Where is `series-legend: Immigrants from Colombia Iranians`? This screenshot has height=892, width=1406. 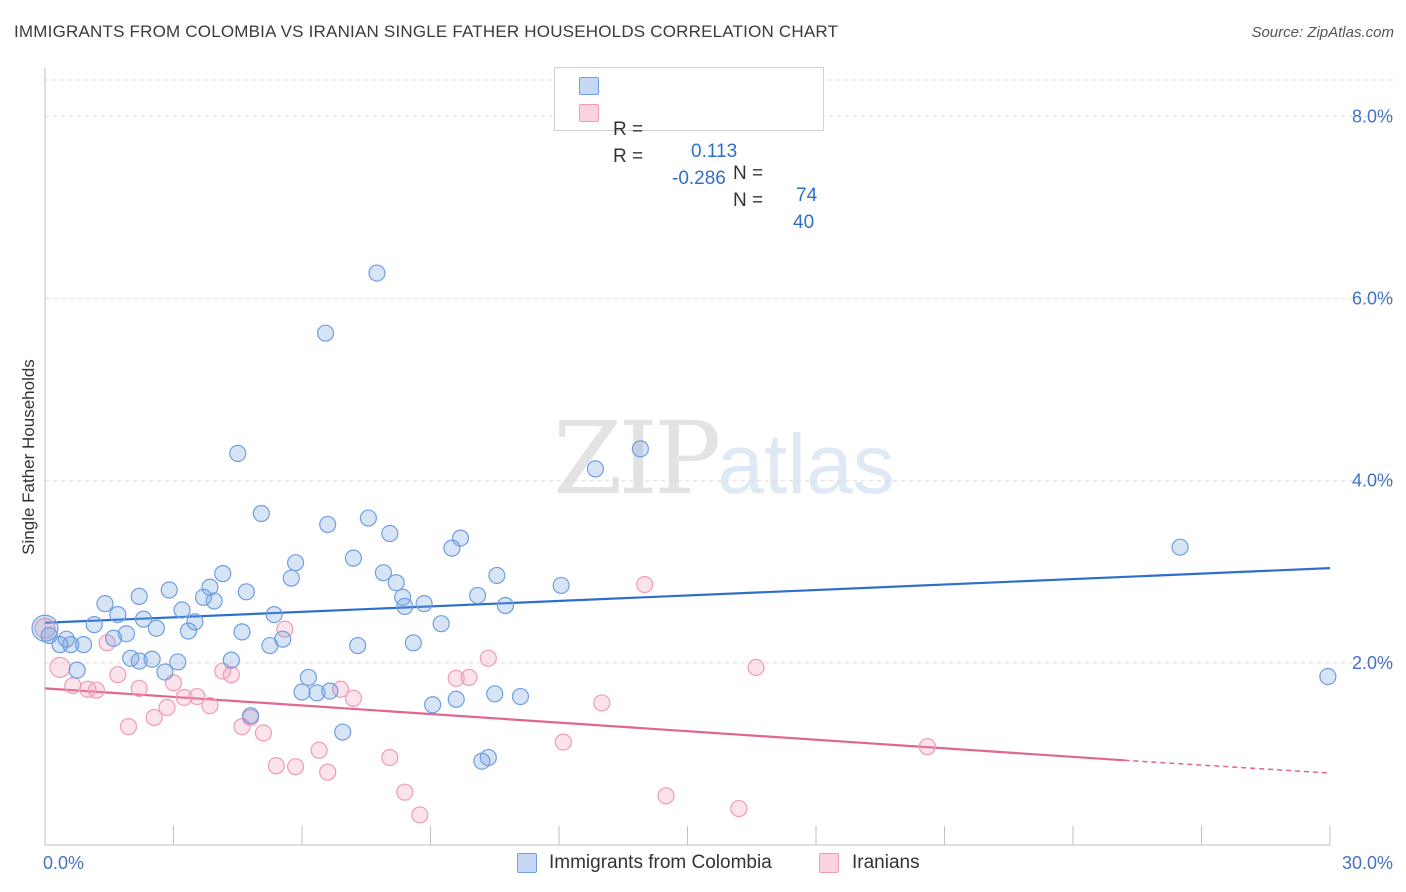 series-legend: Immigrants from Colombia Iranians is located at coordinates (703, 865).